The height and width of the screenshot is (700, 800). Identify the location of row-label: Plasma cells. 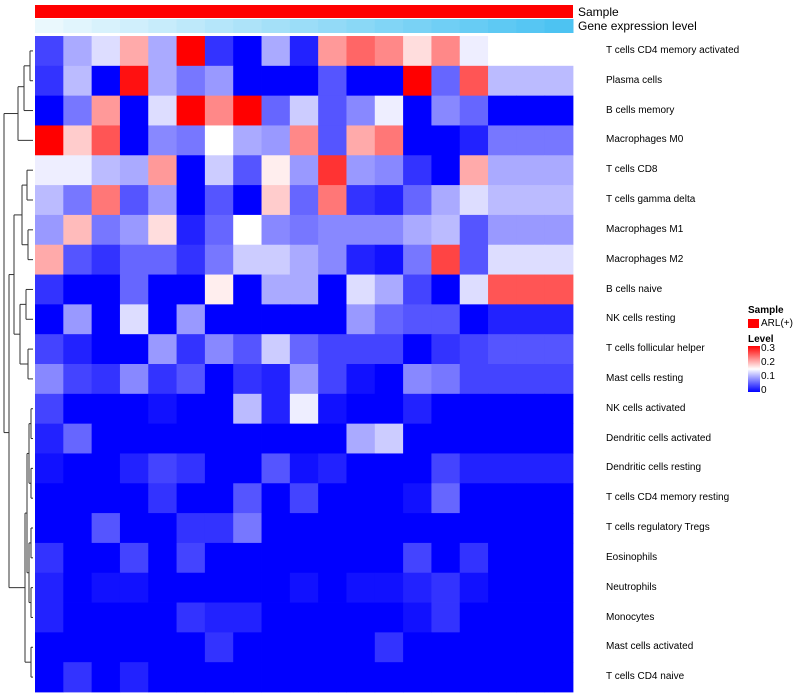
(634, 80).